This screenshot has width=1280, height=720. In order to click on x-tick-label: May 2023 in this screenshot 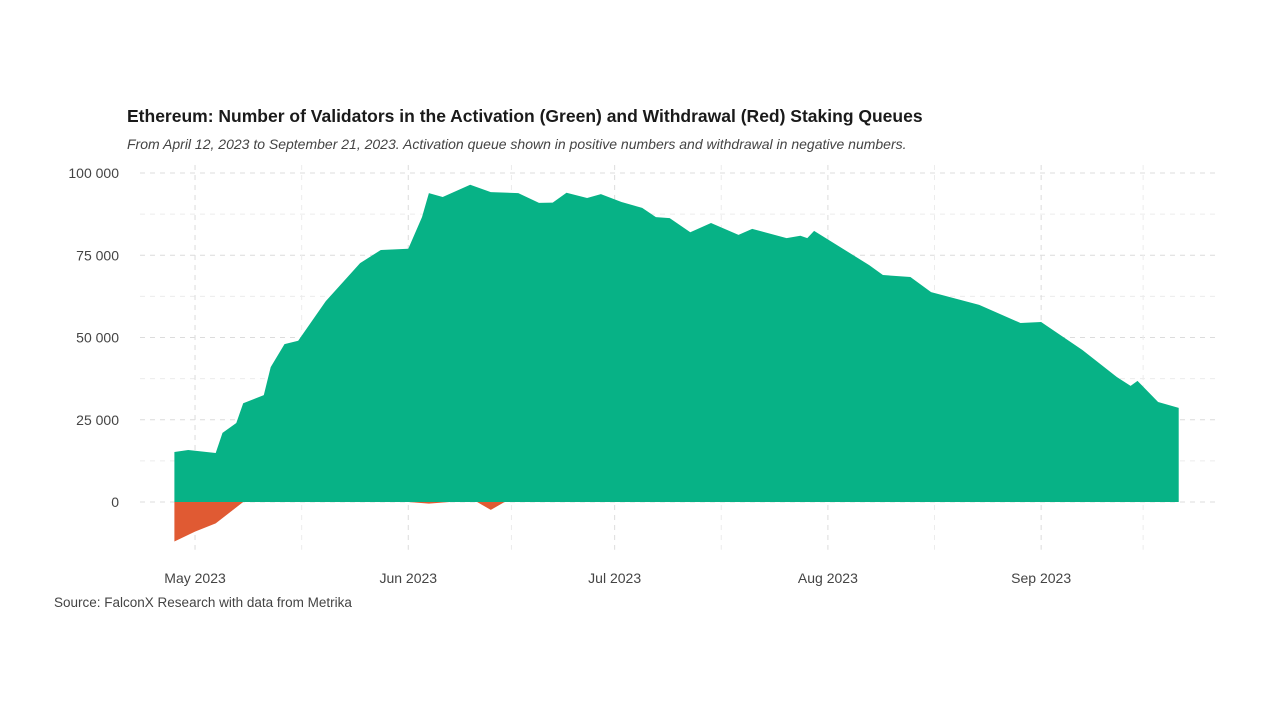, I will do `click(195, 578)`.